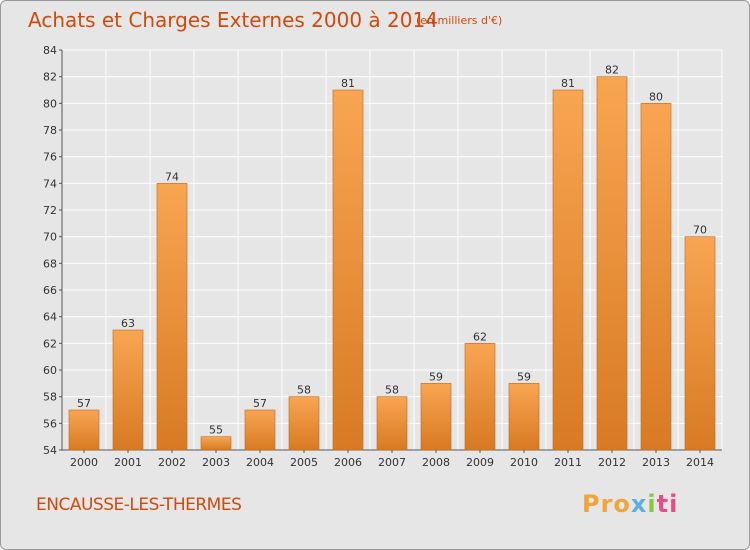  I want to click on value-label-2005: 58, so click(304, 390).